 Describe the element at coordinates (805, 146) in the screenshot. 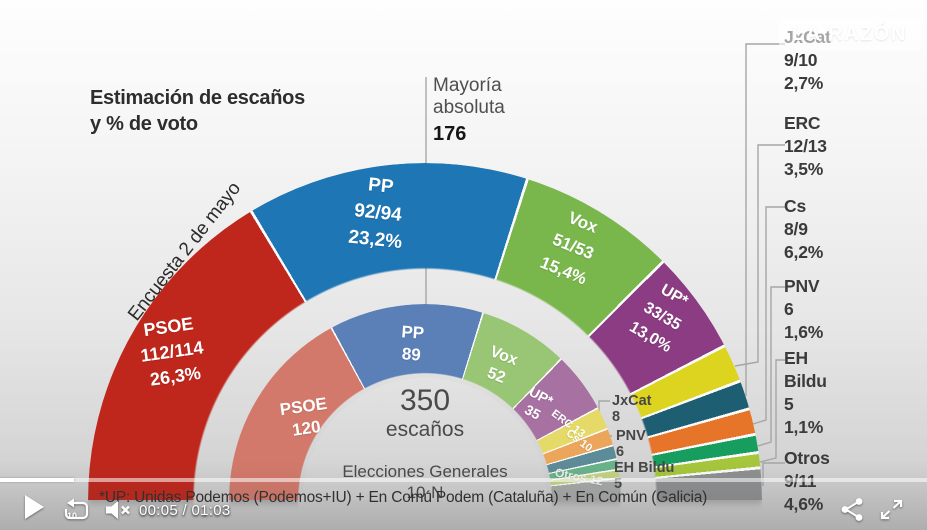

I see `legend-erc: ERC 12/13 3,5%` at that location.